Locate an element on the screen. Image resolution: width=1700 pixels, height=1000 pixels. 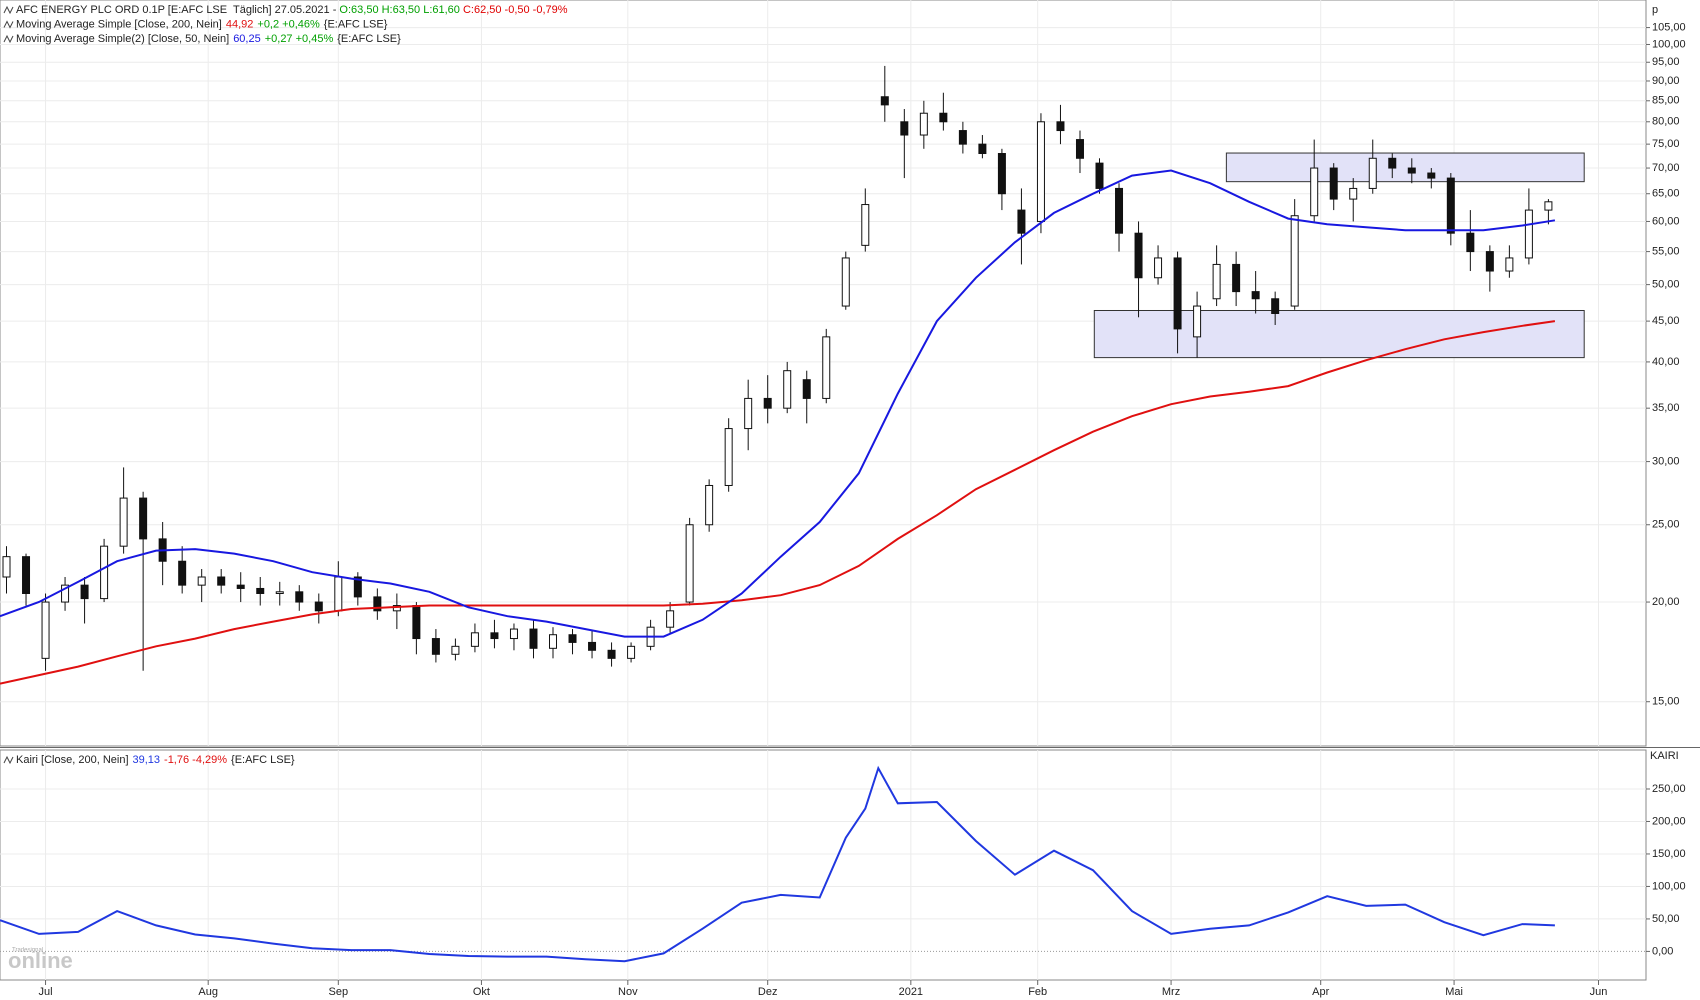
y-tick-label: 20,00 is located at coordinates (1666, 602).